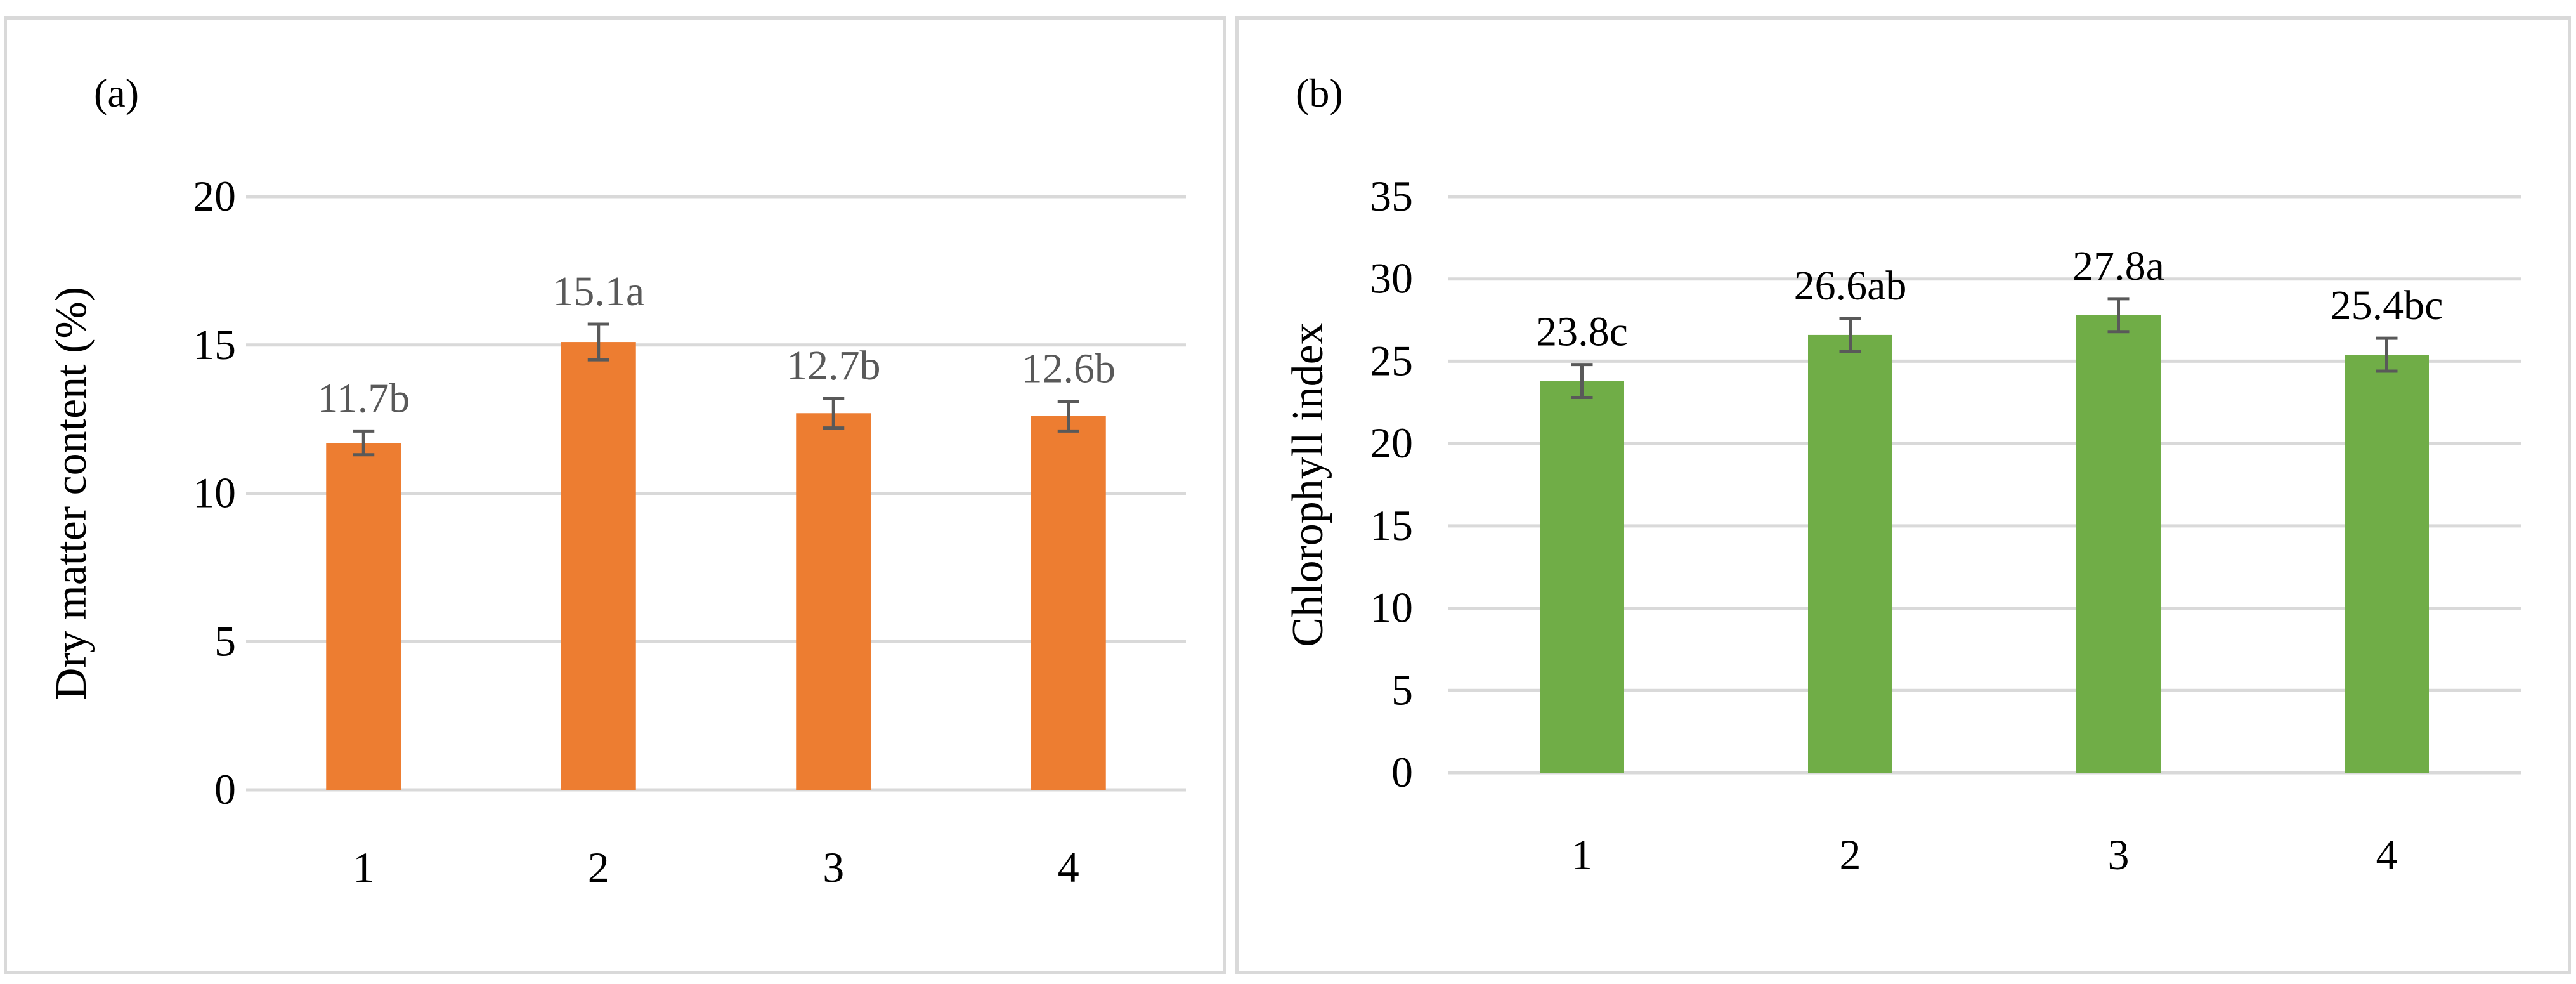 This screenshot has width=2576, height=984. What do you see at coordinates (1308, 484) in the screenshot?
I see `y-axis-title: Chlorophyll index` at bounding box center [1308, 484].